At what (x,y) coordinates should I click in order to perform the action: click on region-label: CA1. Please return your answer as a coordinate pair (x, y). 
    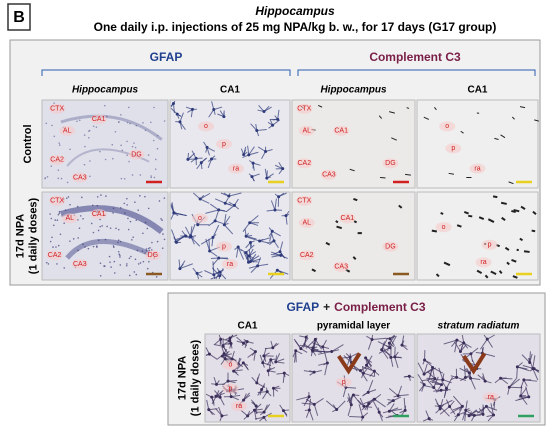
    Looking at the image, I should click on (99, 119).